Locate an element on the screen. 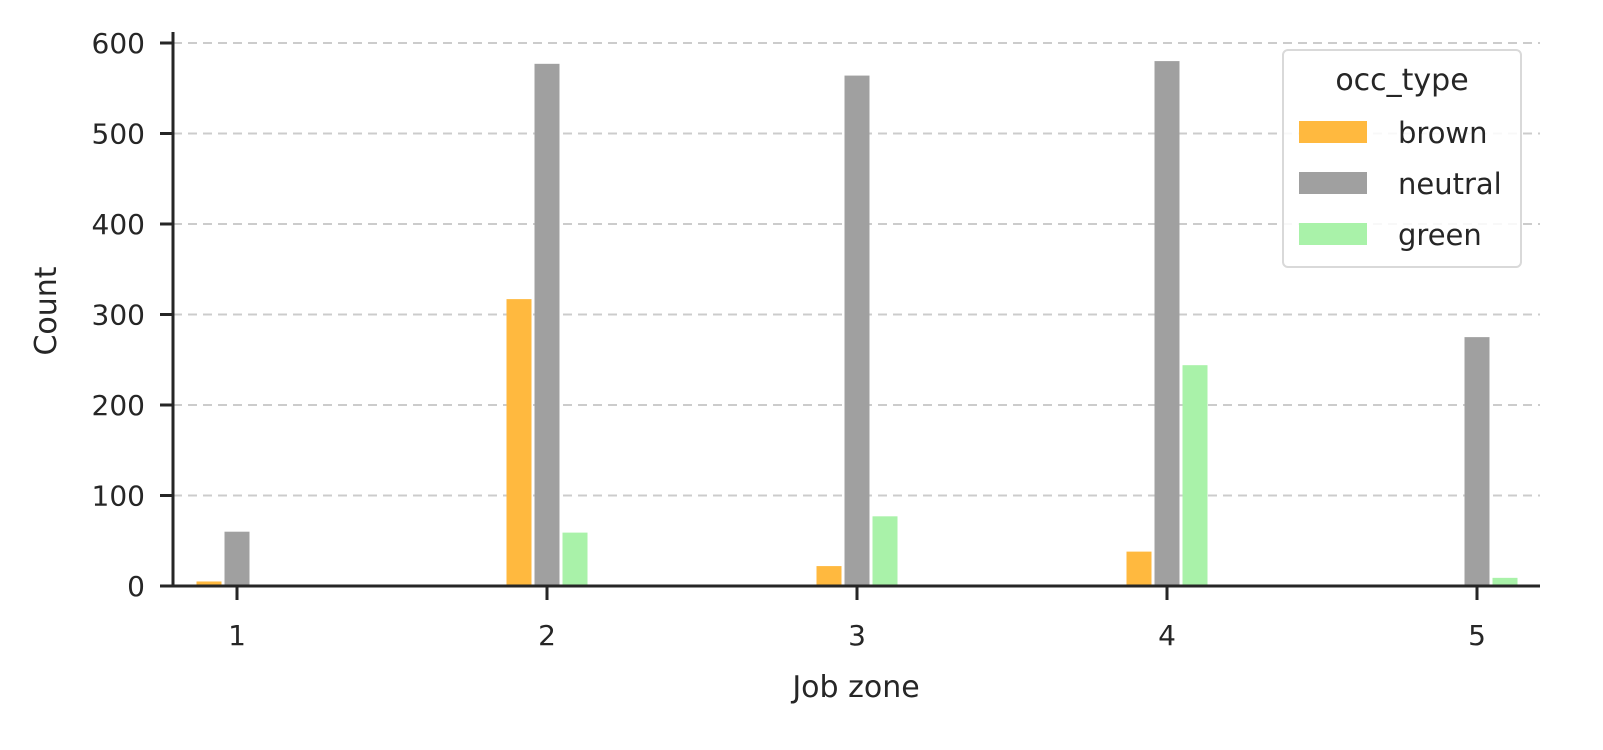  legend-swatch-neutral is located at coordinates (1333, 183).